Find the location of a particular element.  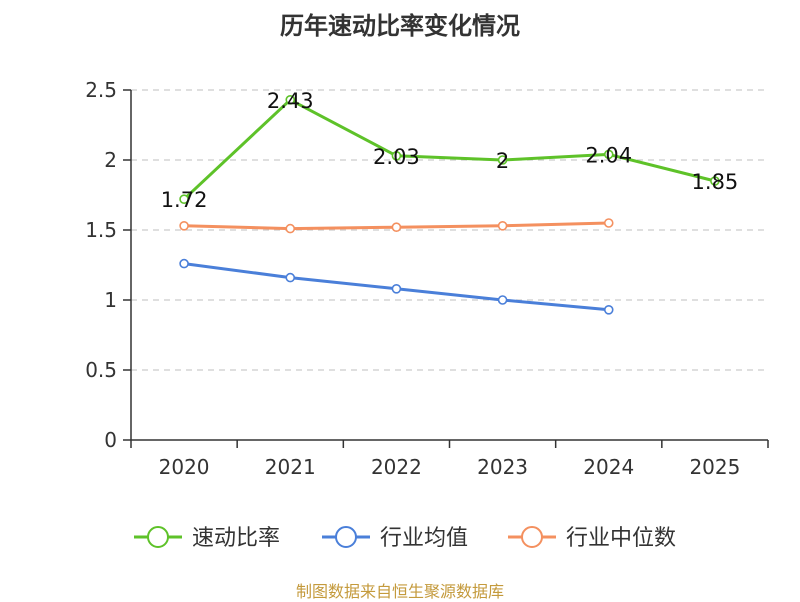

legend: 速动比率 行业均值 行业中位数 is located at coordinates (405, 538).